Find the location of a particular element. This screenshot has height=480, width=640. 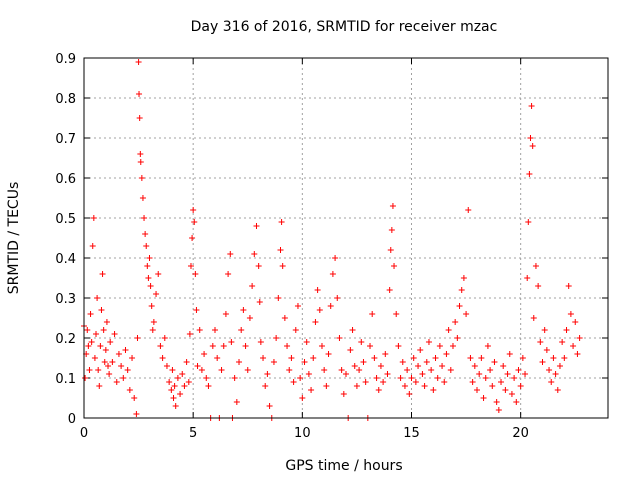

x-tick-label: 15 is located at coordinates (411, 433).